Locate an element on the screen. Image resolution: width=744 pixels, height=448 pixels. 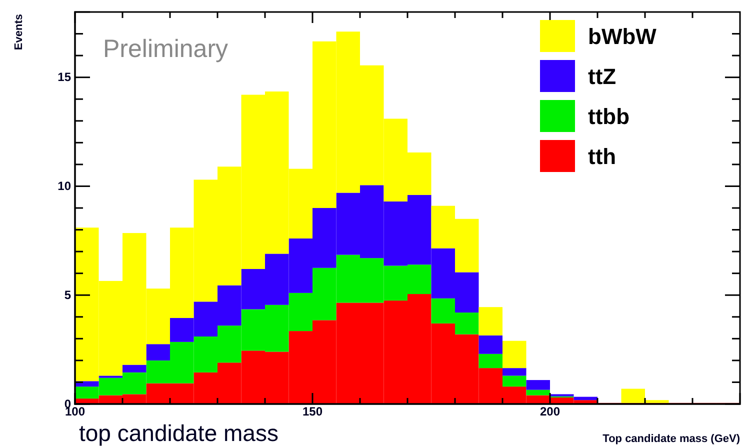
legend-label: bWbW is located at coordinates (622, 36).